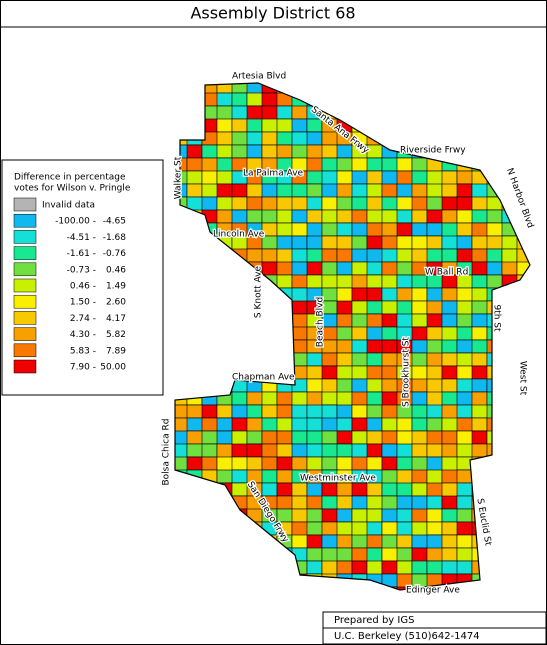 The height and width of the screenshot is (645, 547). Describe the element at coordinates (75, 222) in the screenshot. I see `legend-label: -100.00 -` at that location.